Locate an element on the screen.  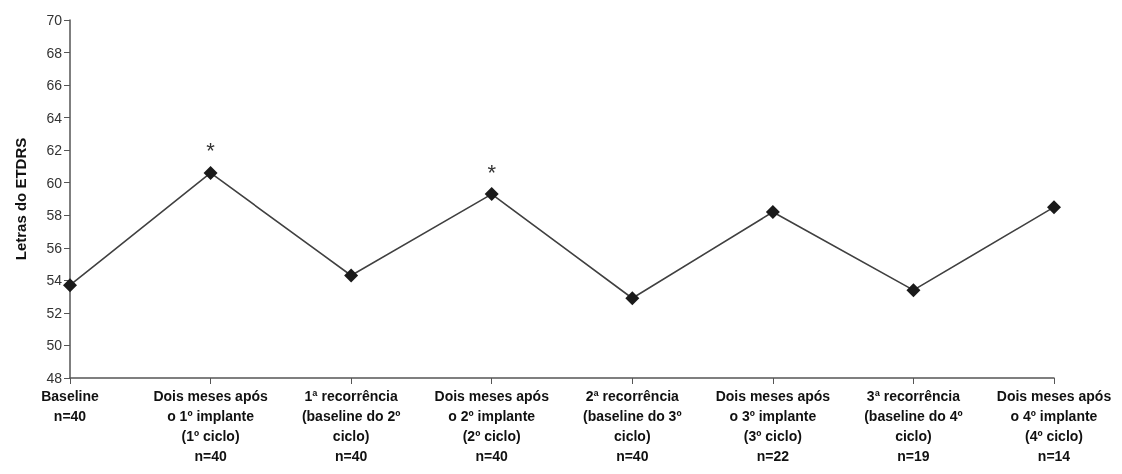
x-tick-label: Baseline n=40 is located at coordinates (70, 406).